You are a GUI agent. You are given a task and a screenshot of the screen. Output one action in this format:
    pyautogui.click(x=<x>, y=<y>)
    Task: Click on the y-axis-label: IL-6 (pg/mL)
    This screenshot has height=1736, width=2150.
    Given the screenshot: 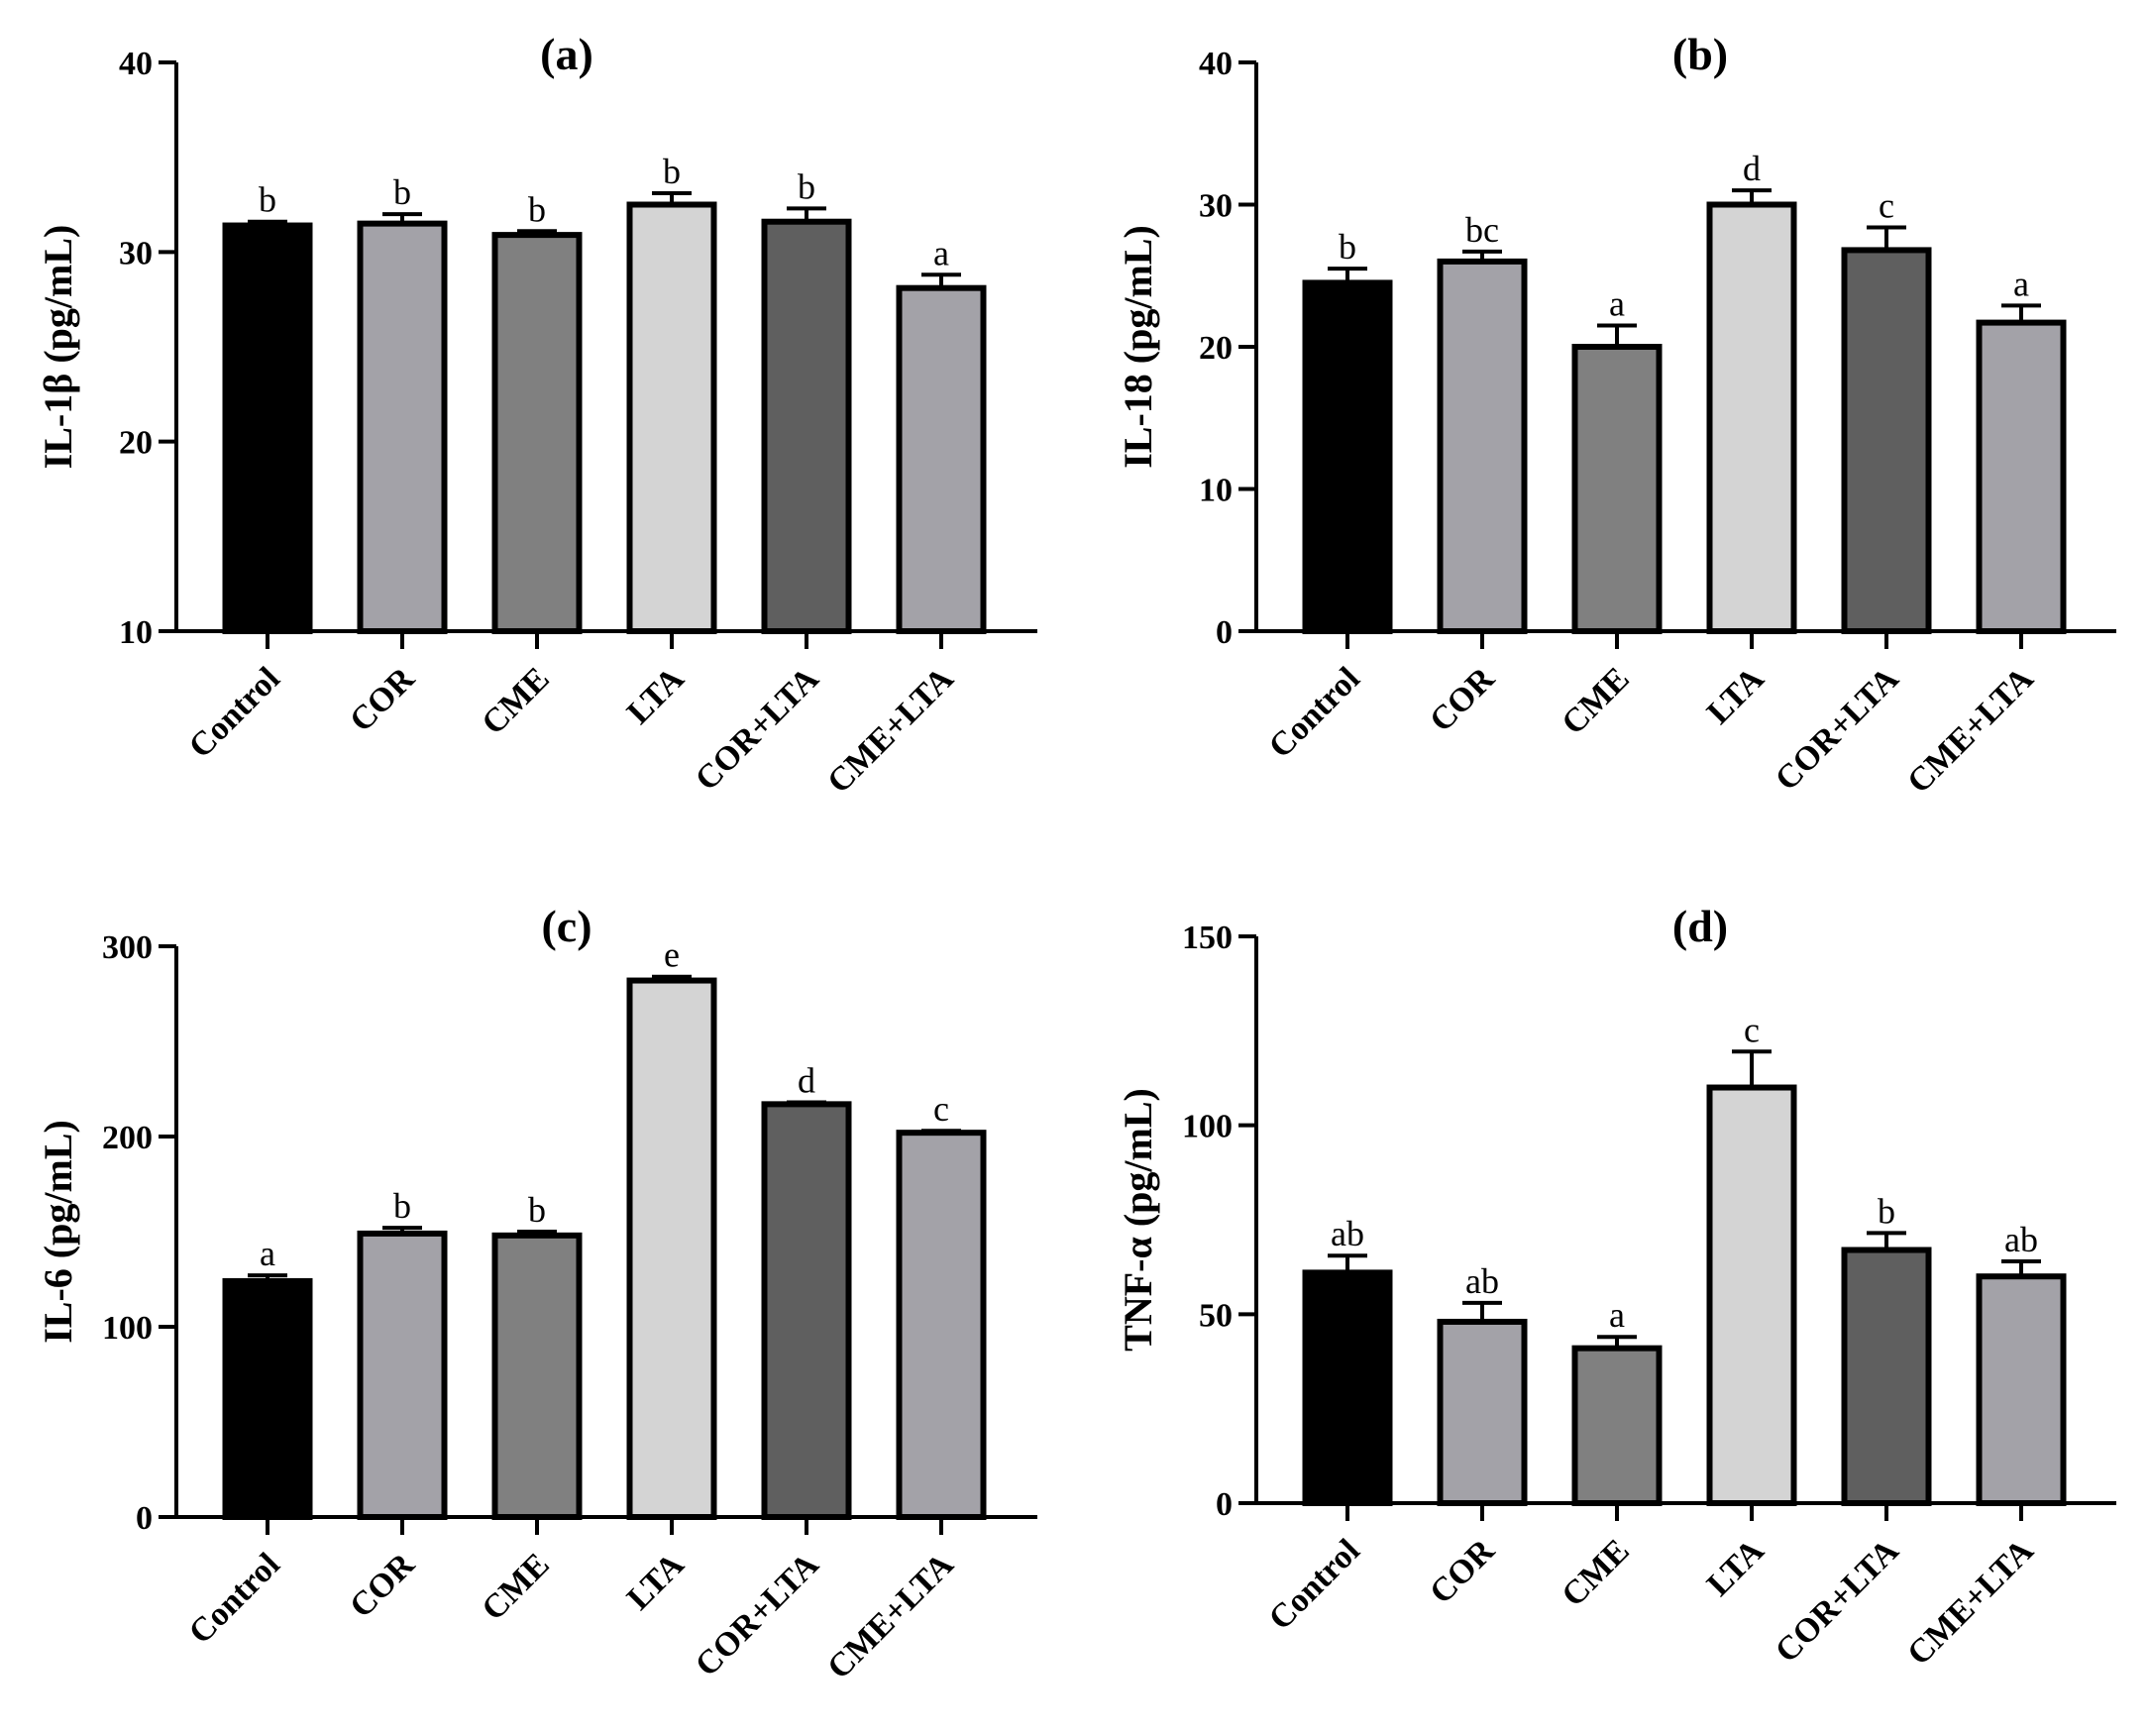 What is the action you would take?
    pyautogui.click(x=58, y=1232)
    